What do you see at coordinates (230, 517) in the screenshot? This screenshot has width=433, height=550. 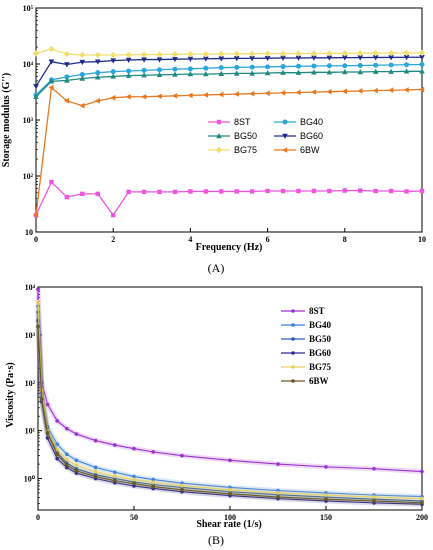 I see `x-tick-label: 100` at bounding box center [230, 517].